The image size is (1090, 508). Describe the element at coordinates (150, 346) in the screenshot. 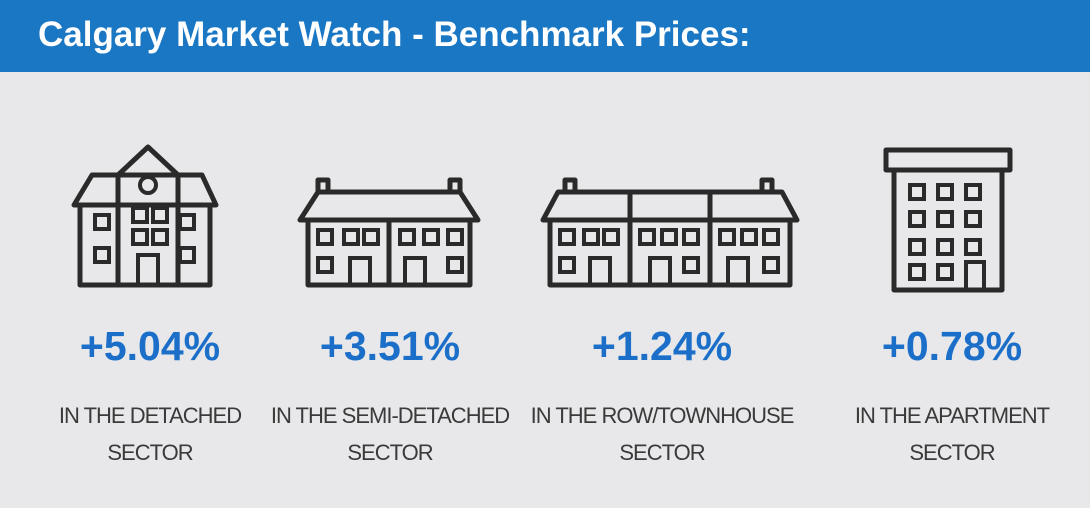

I see `change-value: +5.04%` at that location.